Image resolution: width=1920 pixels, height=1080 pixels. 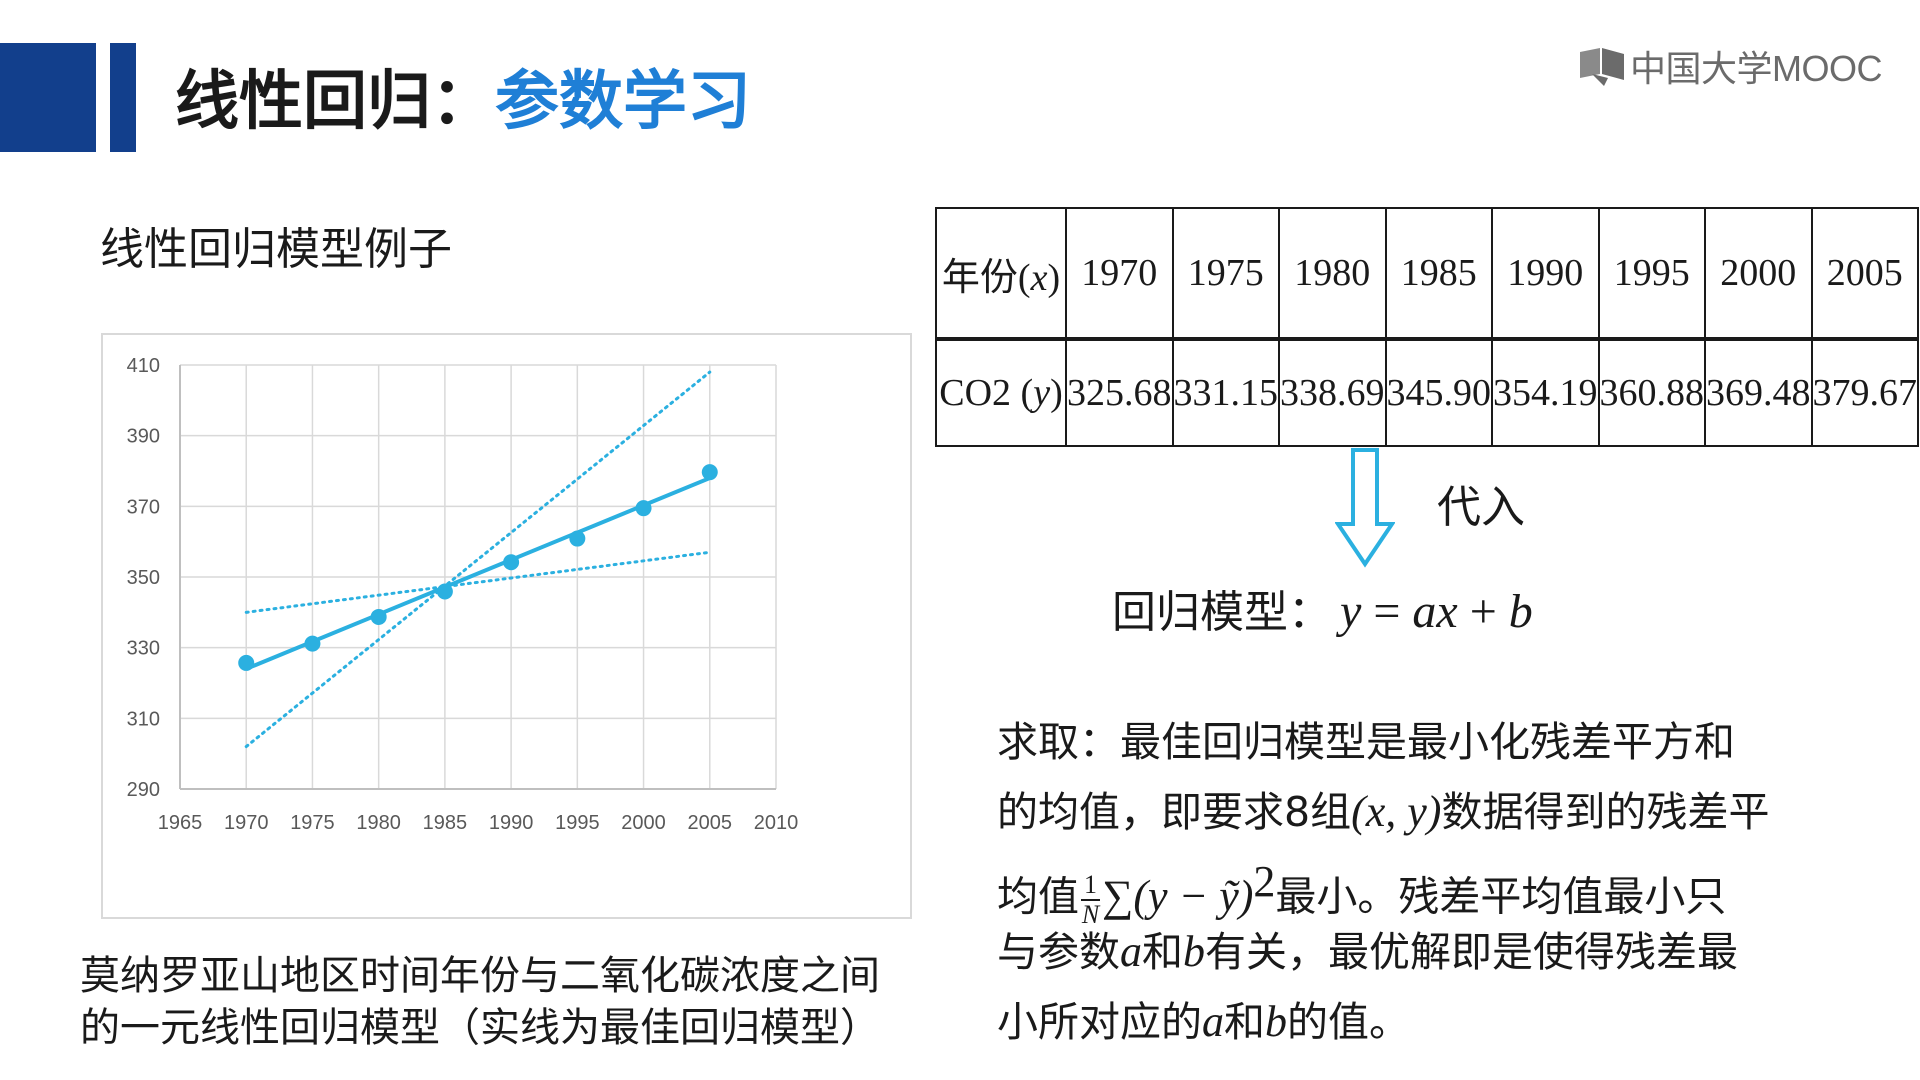 What do you see at coordinates (1054, 277) in the screenshot?
I see `year-label-suffix: )` at bounding box center [1054, 277].